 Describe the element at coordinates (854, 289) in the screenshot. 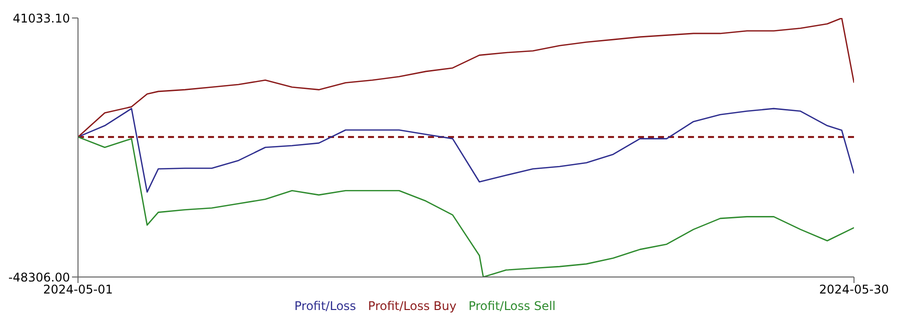

I see `x-tick-label: 2024-05-30` at that location.